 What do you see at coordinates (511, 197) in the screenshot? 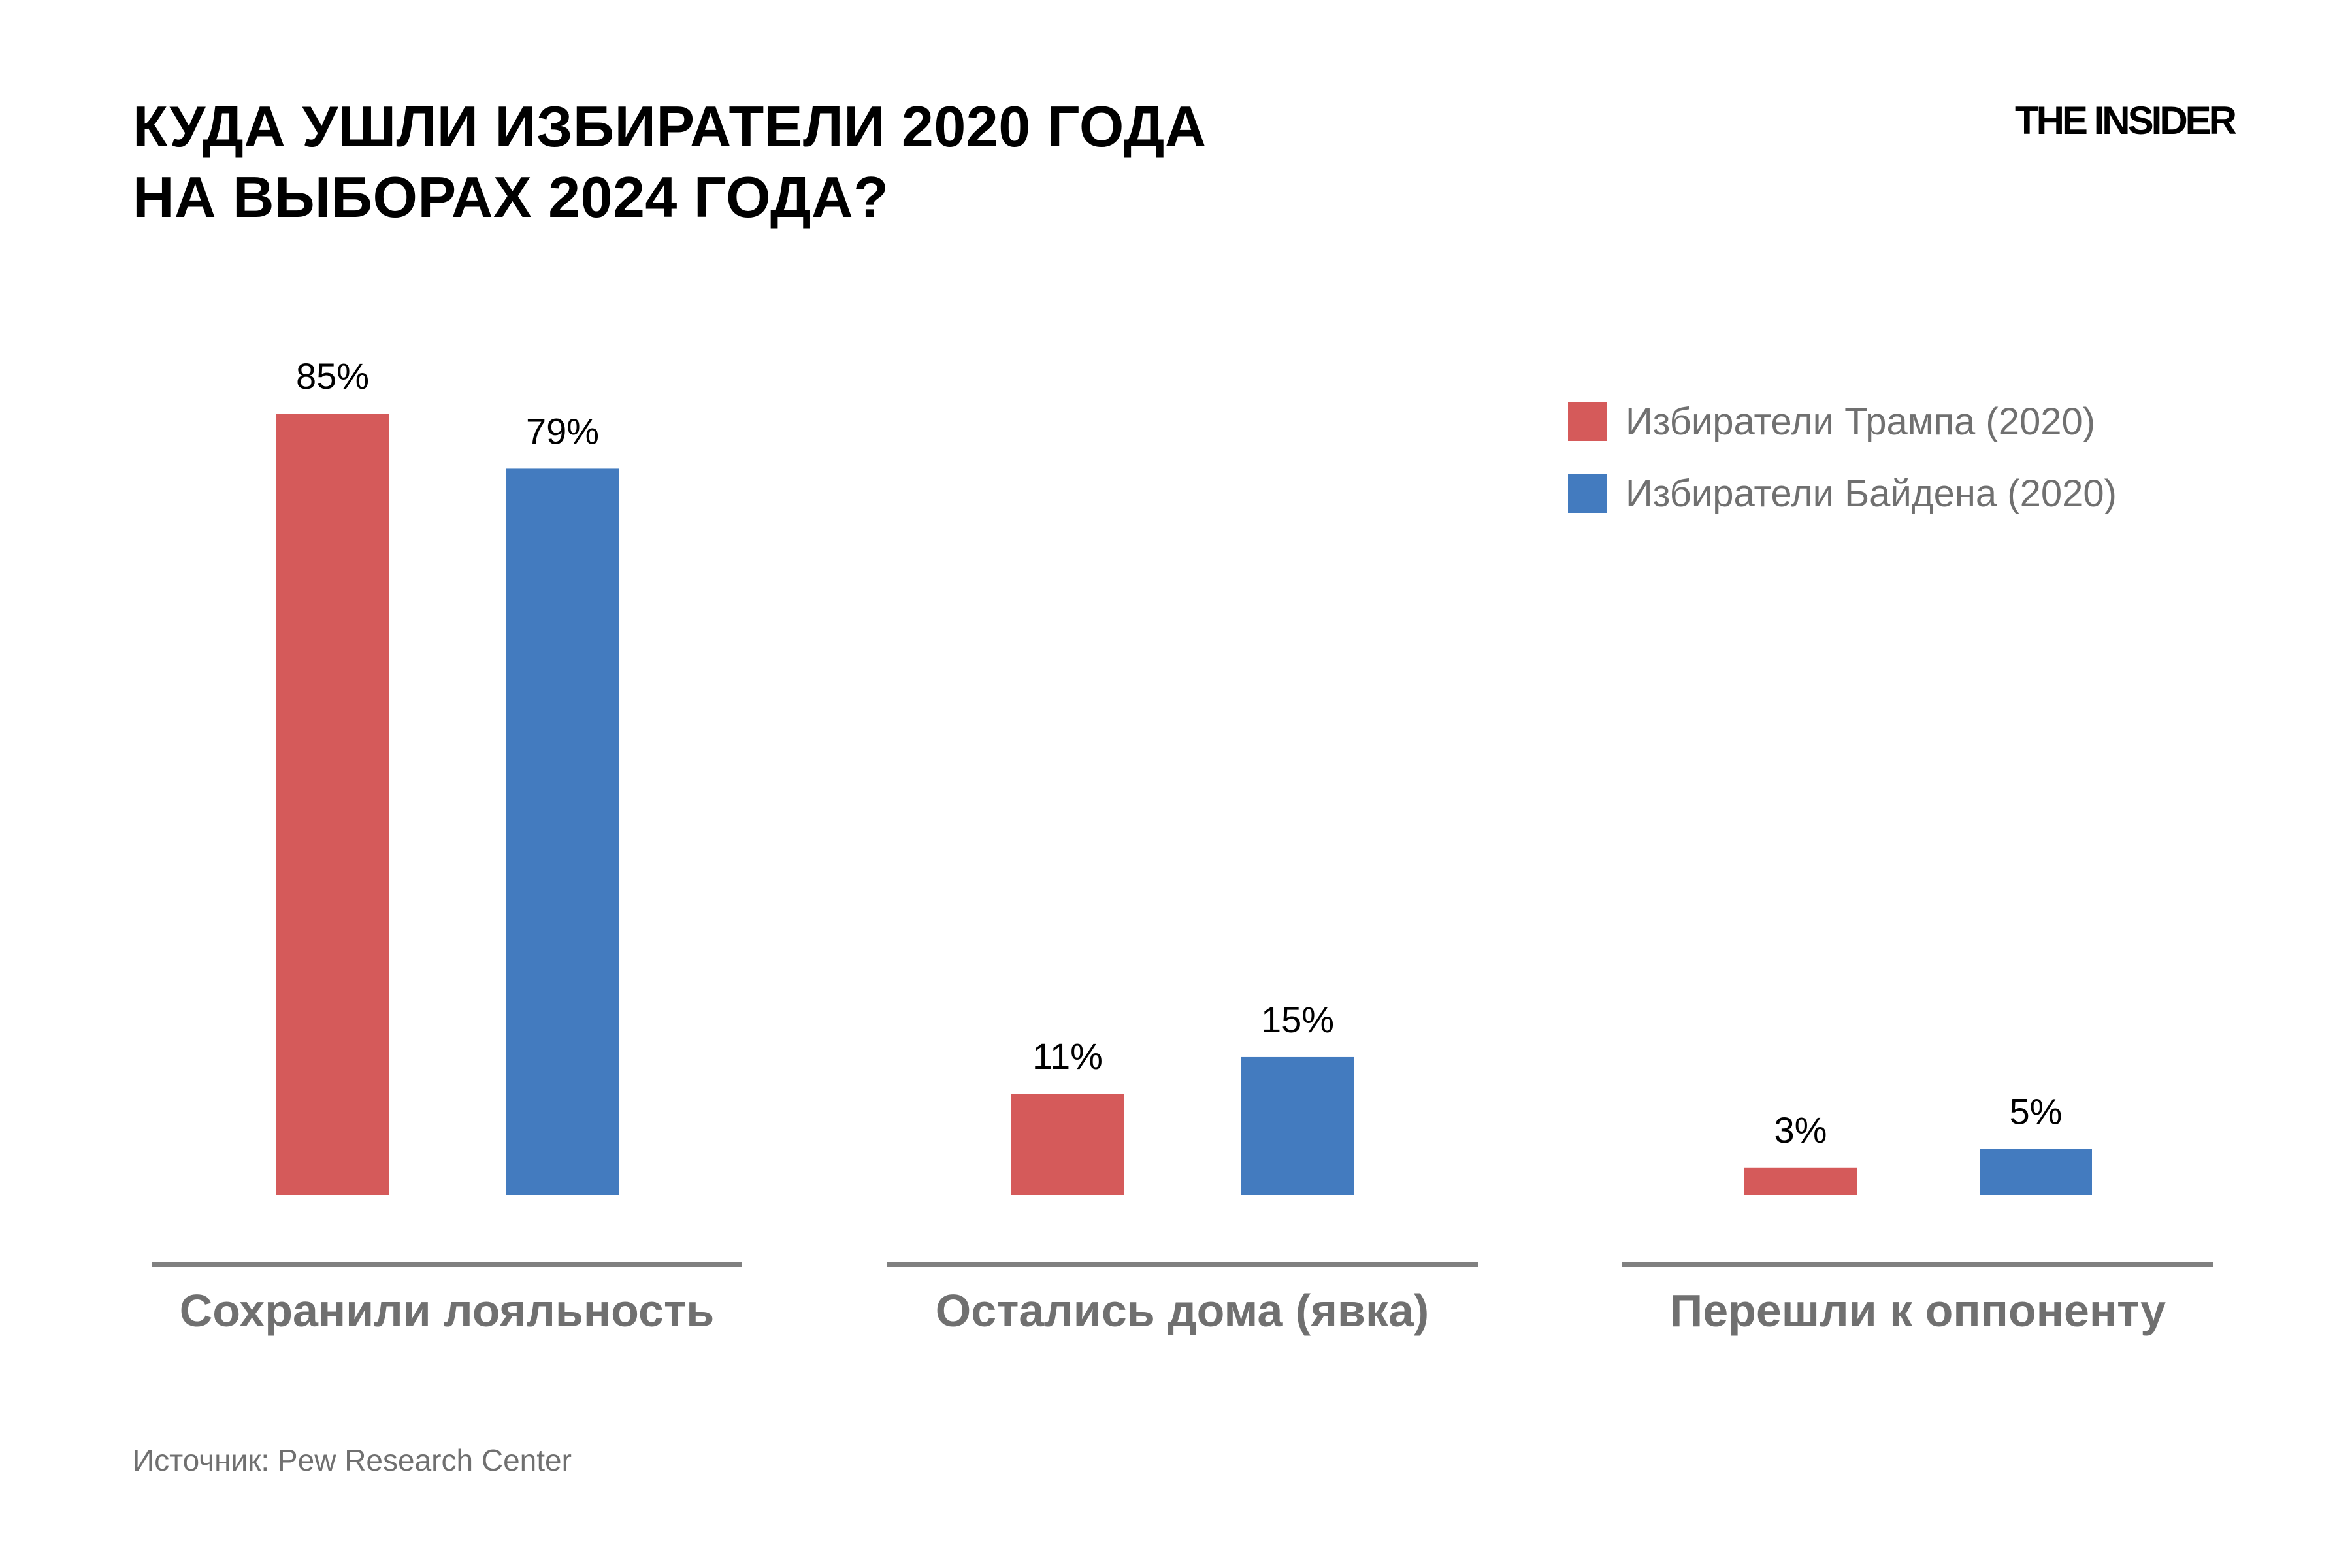
I see `chart-title-line-2: НА ВЫБОРАХ 2024 ГОДА?` at bounding box center [511, 197].